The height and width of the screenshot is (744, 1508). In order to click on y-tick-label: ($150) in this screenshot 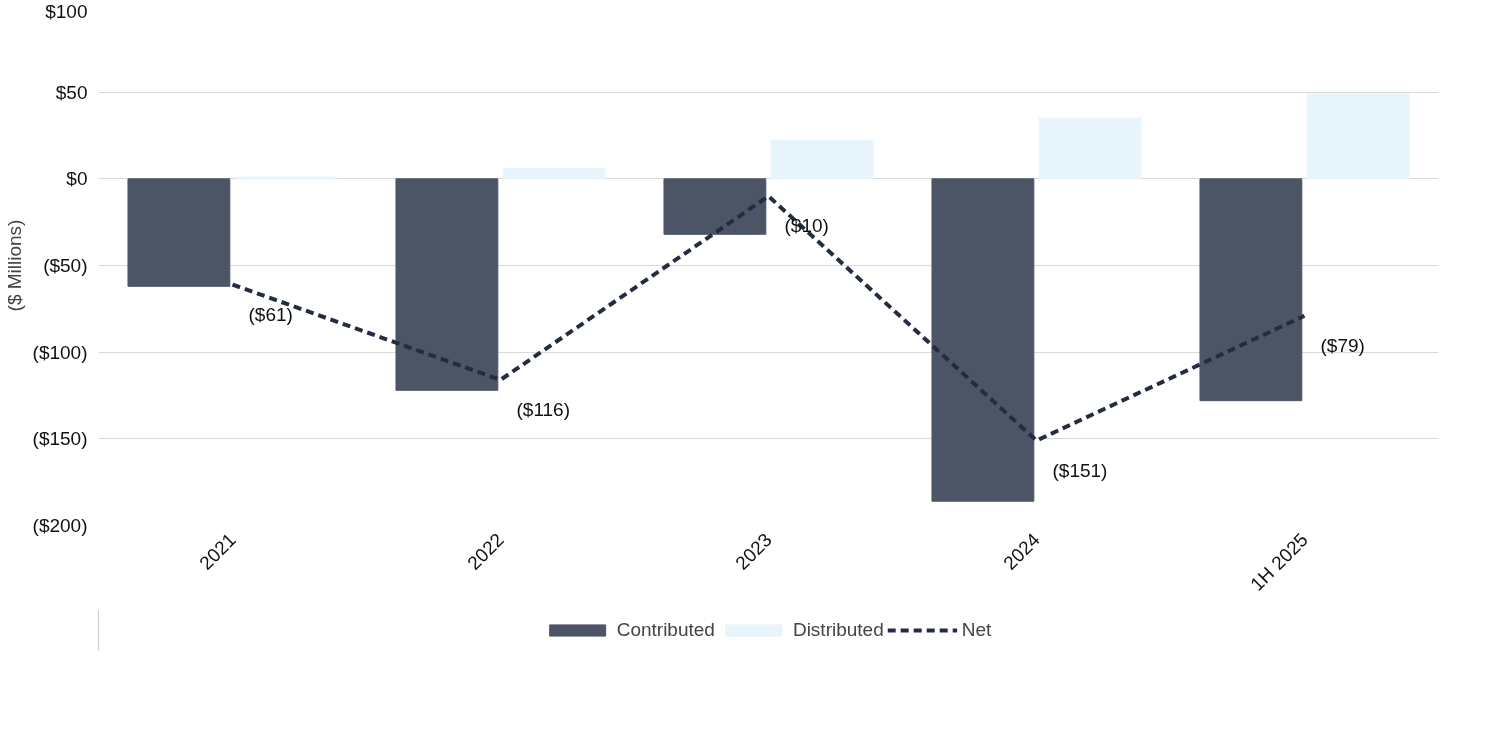, I will do `click(60, 439)`.